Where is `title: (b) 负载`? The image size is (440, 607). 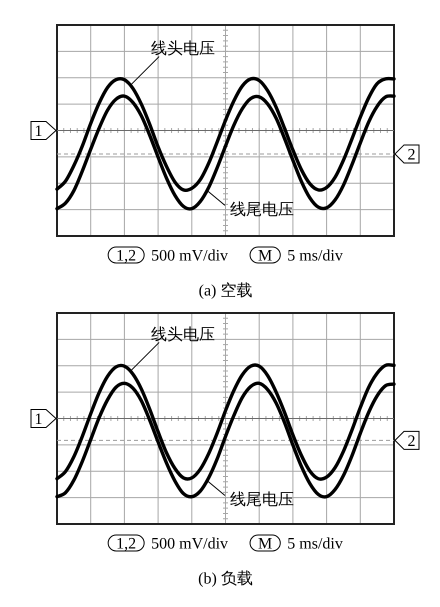
title: (b) 负载 is located at coordinates (225, 579).